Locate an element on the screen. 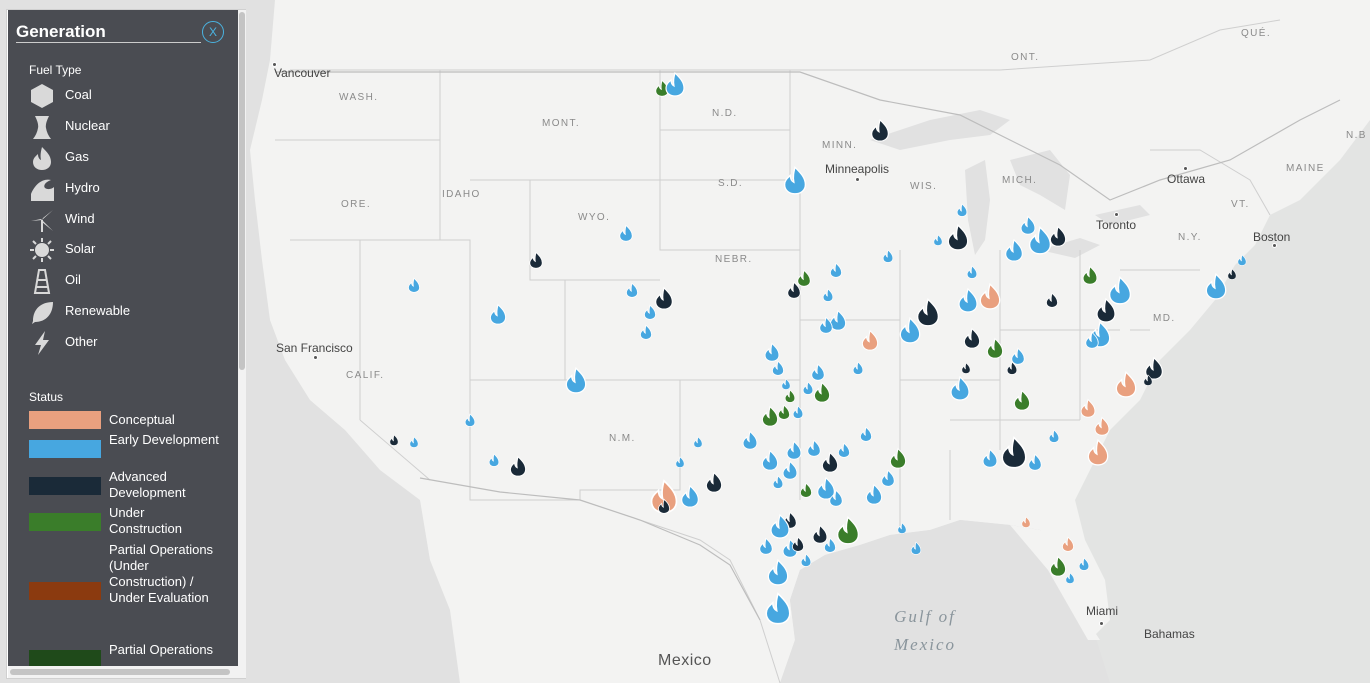  fuel-item-hydro: Hydro is located at coordinates (128, 190).